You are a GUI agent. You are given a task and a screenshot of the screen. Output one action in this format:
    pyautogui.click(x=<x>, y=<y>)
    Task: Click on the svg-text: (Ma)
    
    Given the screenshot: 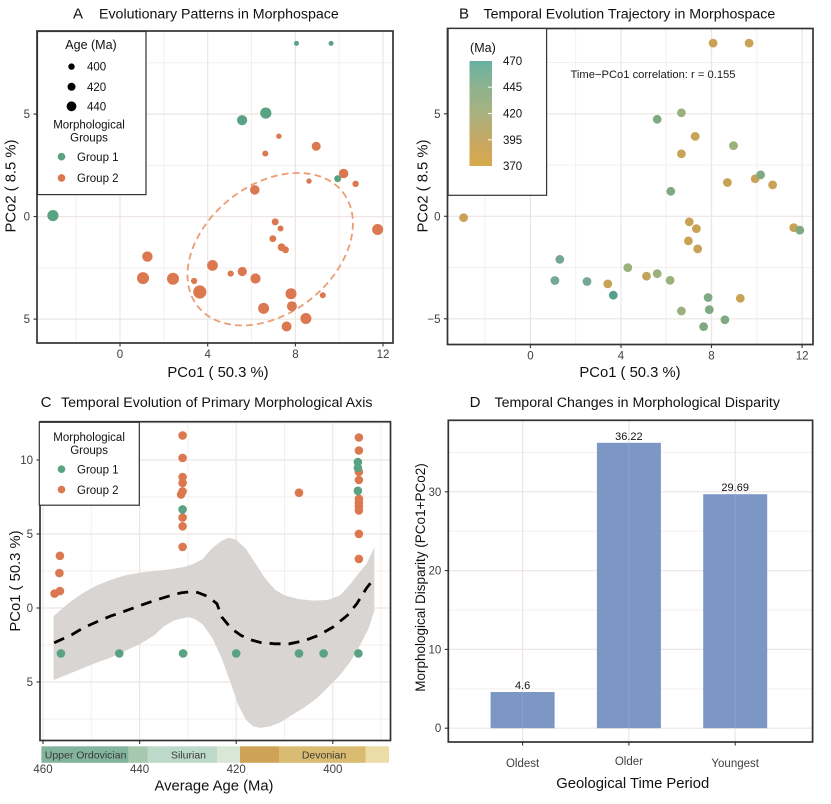 What is the action you would take?
    pyautogui.click(x=483, y=48)
    